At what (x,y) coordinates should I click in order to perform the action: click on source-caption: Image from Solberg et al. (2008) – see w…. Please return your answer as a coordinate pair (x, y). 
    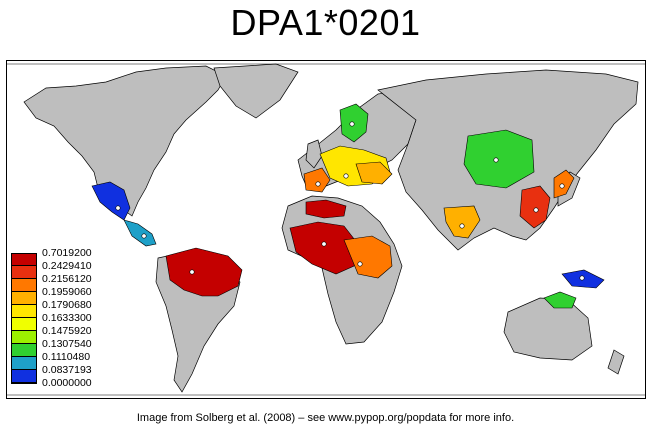
    Looking at the image, I should click on (325, 418).